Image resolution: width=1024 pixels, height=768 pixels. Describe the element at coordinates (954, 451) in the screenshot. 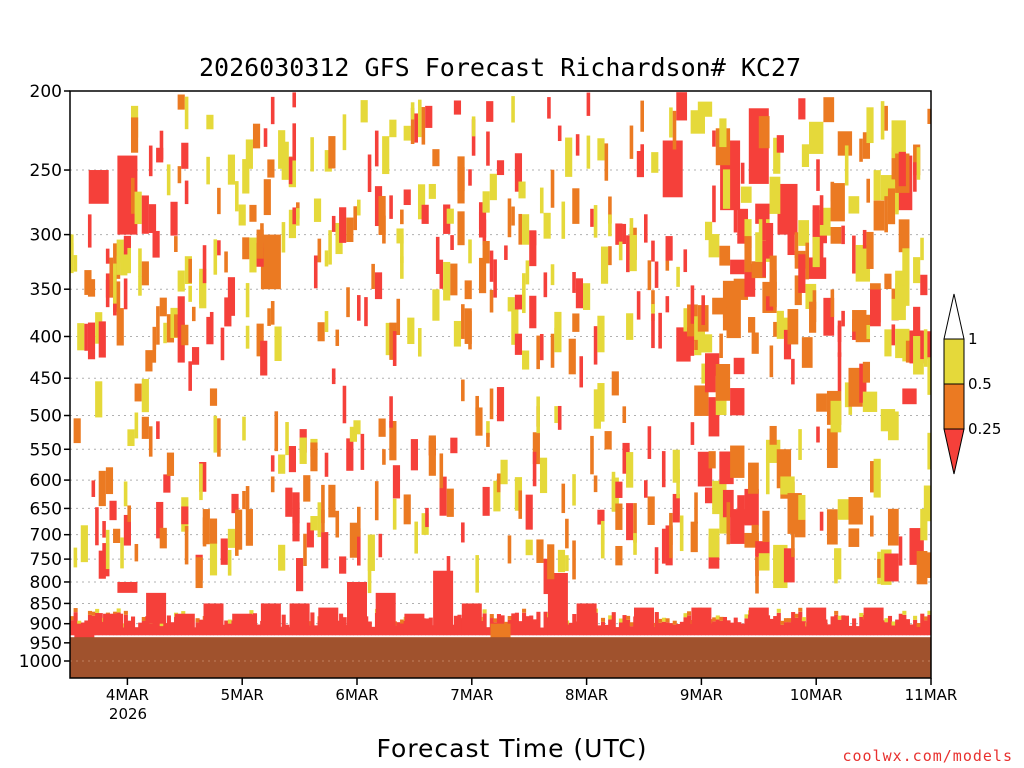

I see `legend-swatch-low` at that location.